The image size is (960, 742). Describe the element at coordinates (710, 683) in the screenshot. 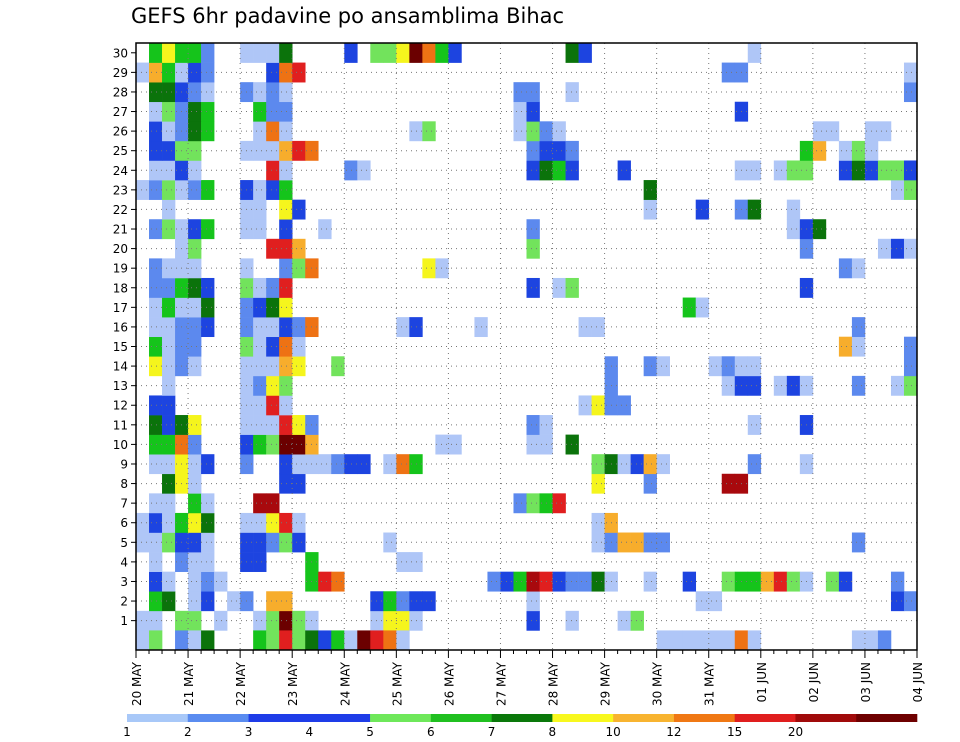

I see `x-tick-label: 31 MAY` at that location.